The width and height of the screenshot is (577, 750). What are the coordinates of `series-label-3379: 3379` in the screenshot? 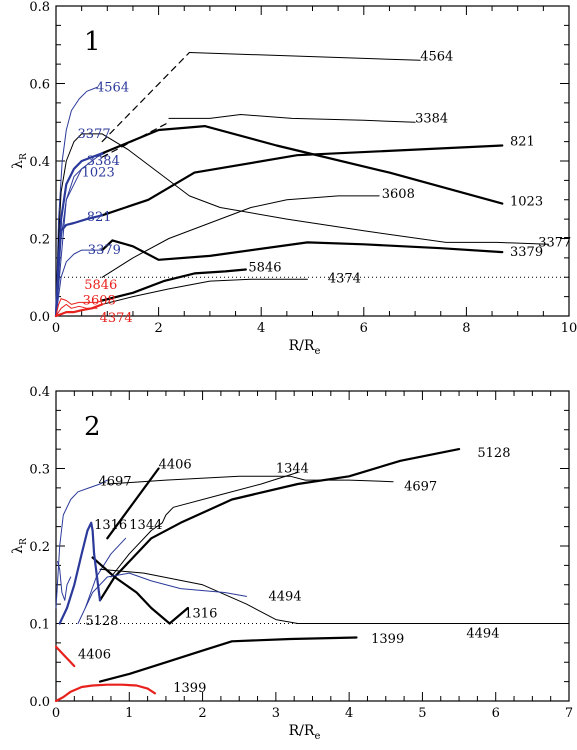 It's located at (526, 252).